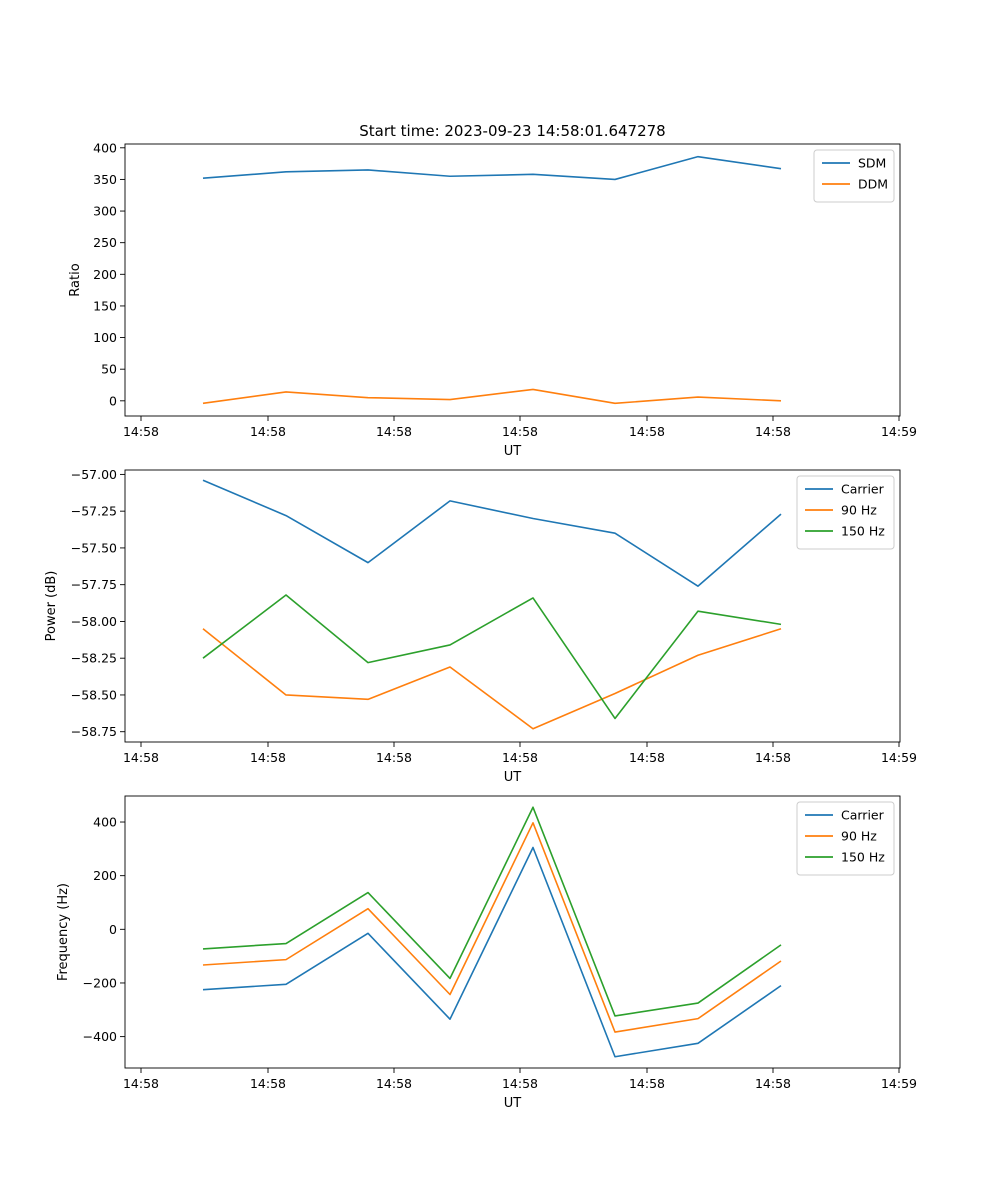 The width and height of the screenshot is (1000, 1200). I want to click on y-tick-label: 250, so click(105, 242).